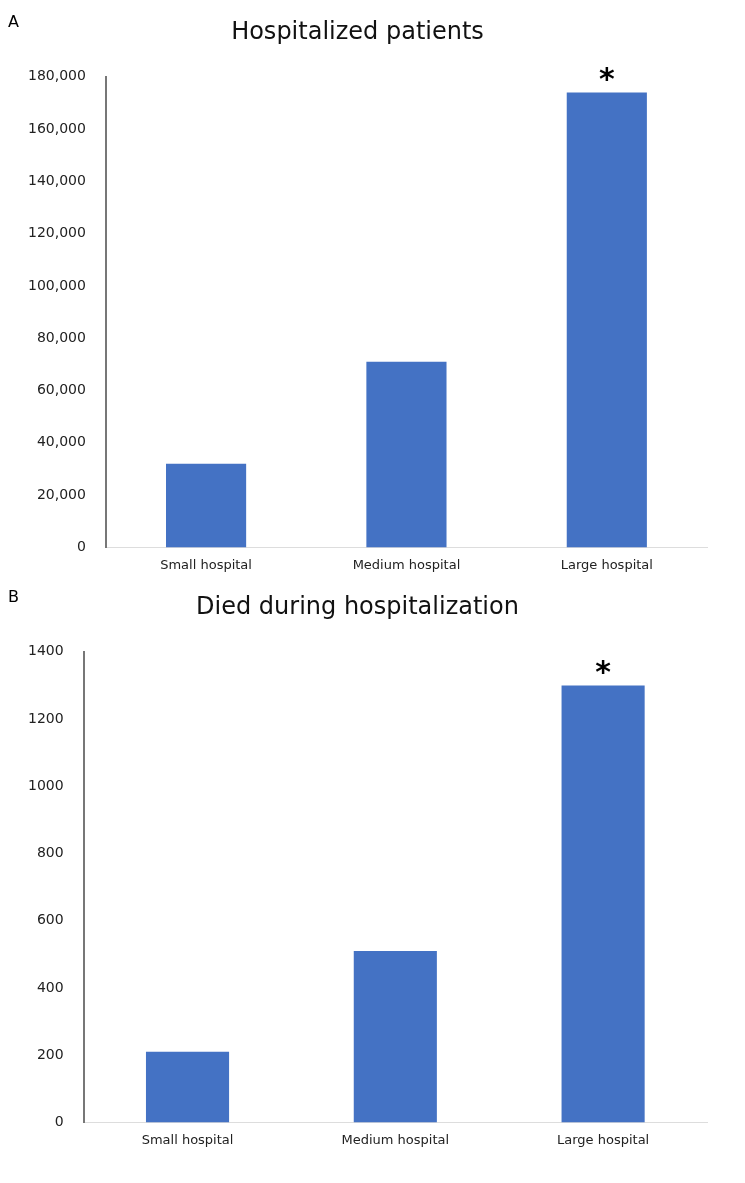 The image size is (745, 1183). Describe the element at coordinates (357, 605) in the screenshot. I see `chart-title: Died during hospitalization` at that location.